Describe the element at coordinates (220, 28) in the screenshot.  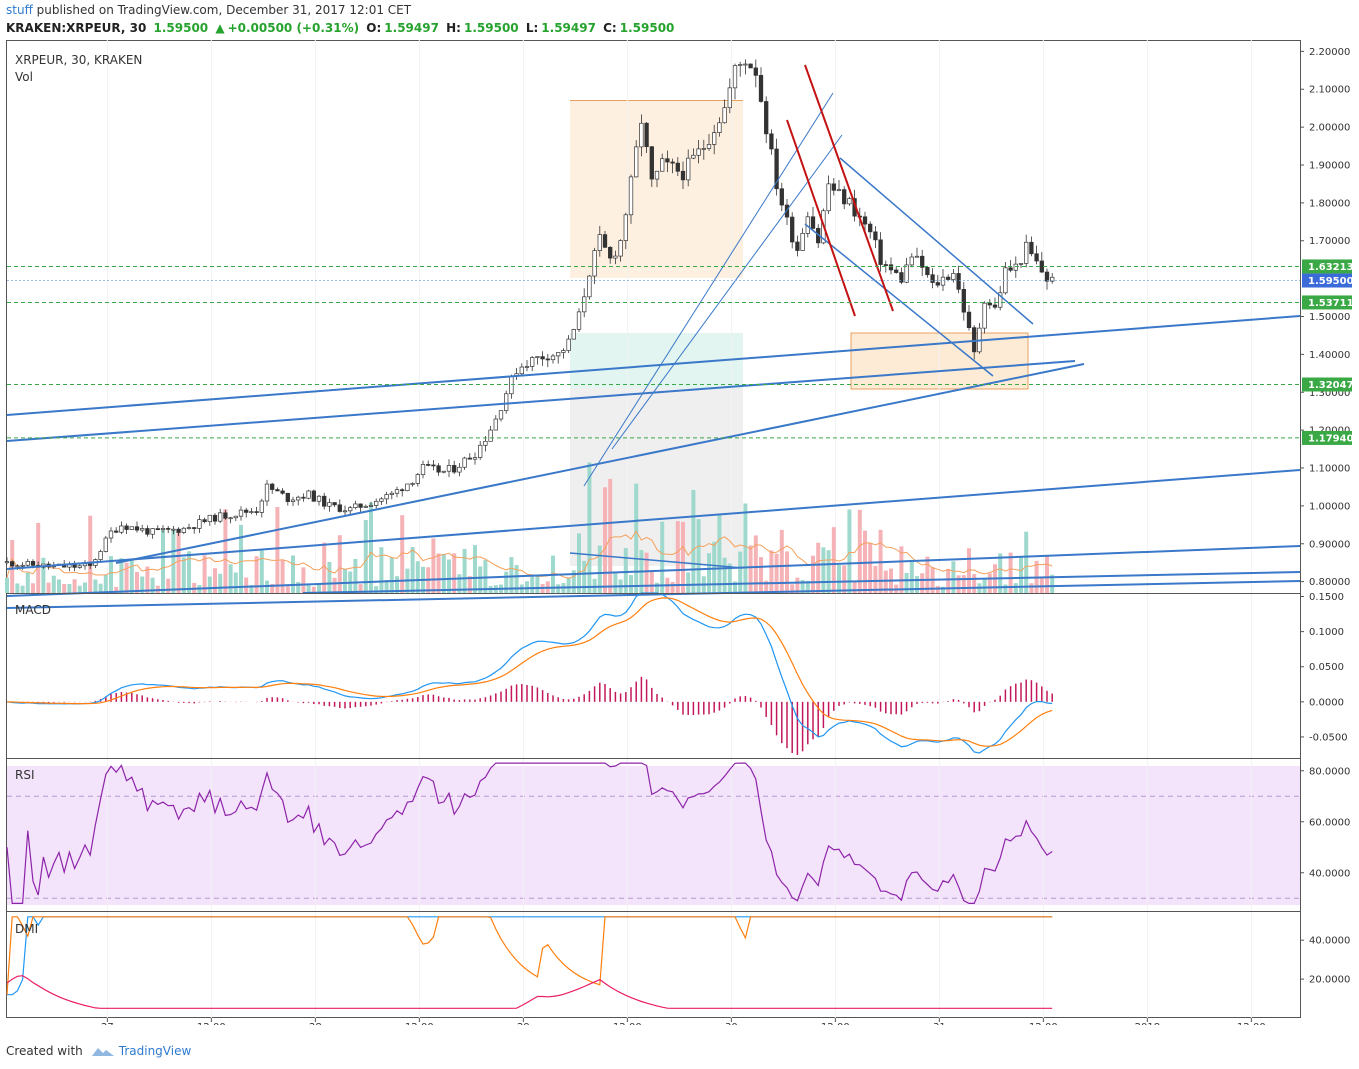
I see `up-arrow-icon: ▲` at that location.